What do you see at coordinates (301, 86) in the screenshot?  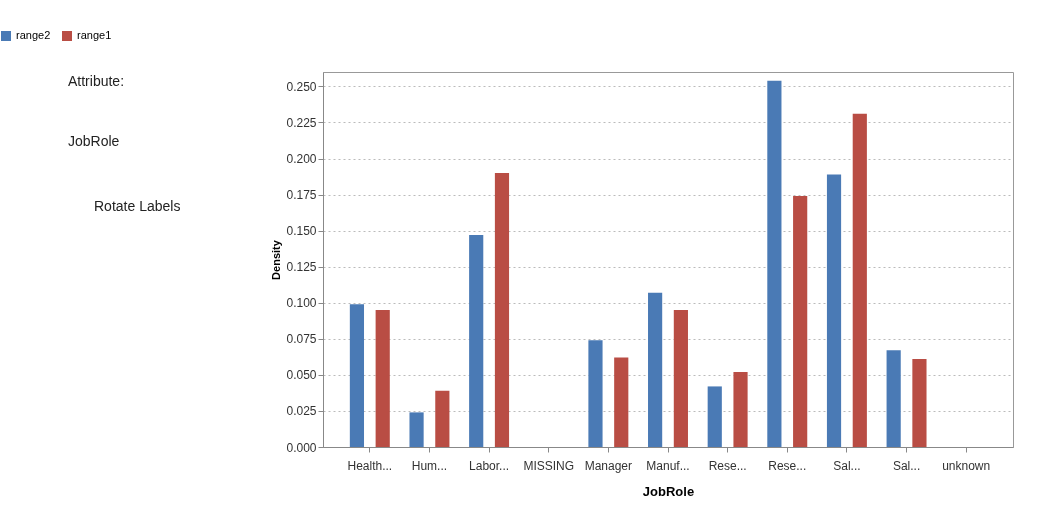 I see `y-tick-label: 0.250` at bounding box center [301, 86].